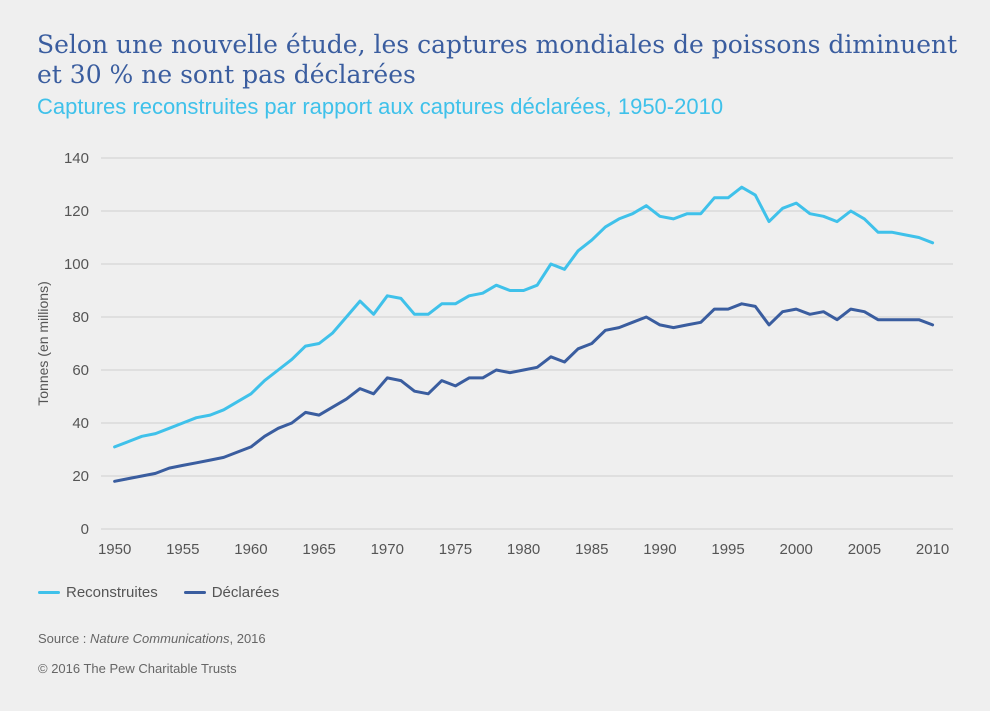 The height and width of the screenshot is (711, 990). What do you see at coordinates (182, 549) in the screenshot?
I see `x-tick-label-1955: 1955` at bounding box center [182, 549].